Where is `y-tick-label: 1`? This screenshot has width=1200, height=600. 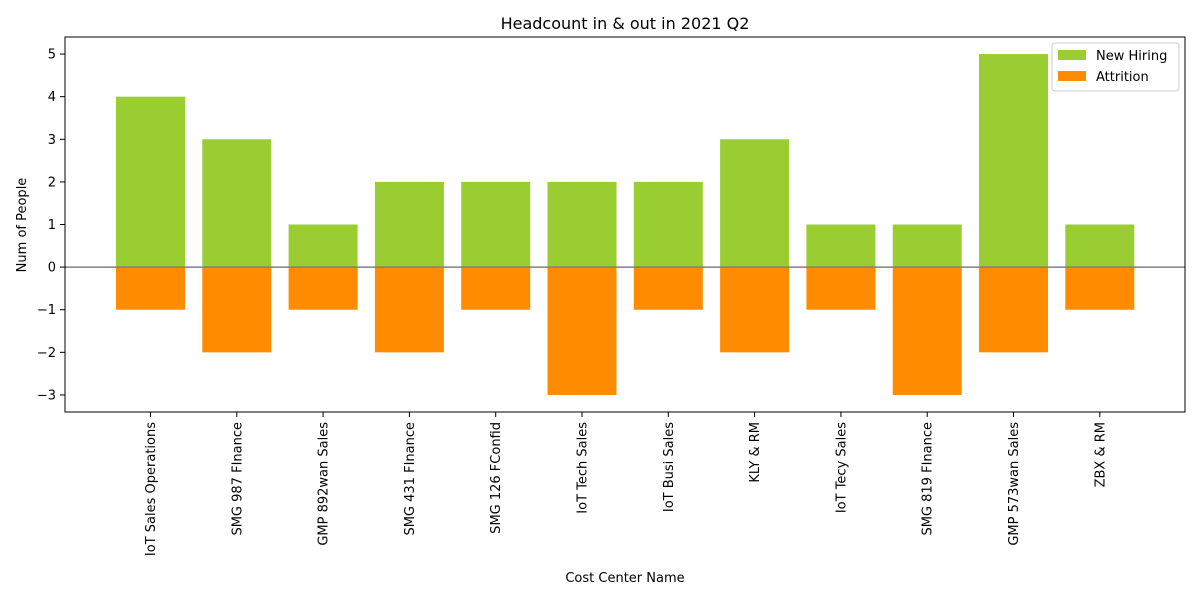 y-tick-label: 1 is located at coordinates (52, 225).